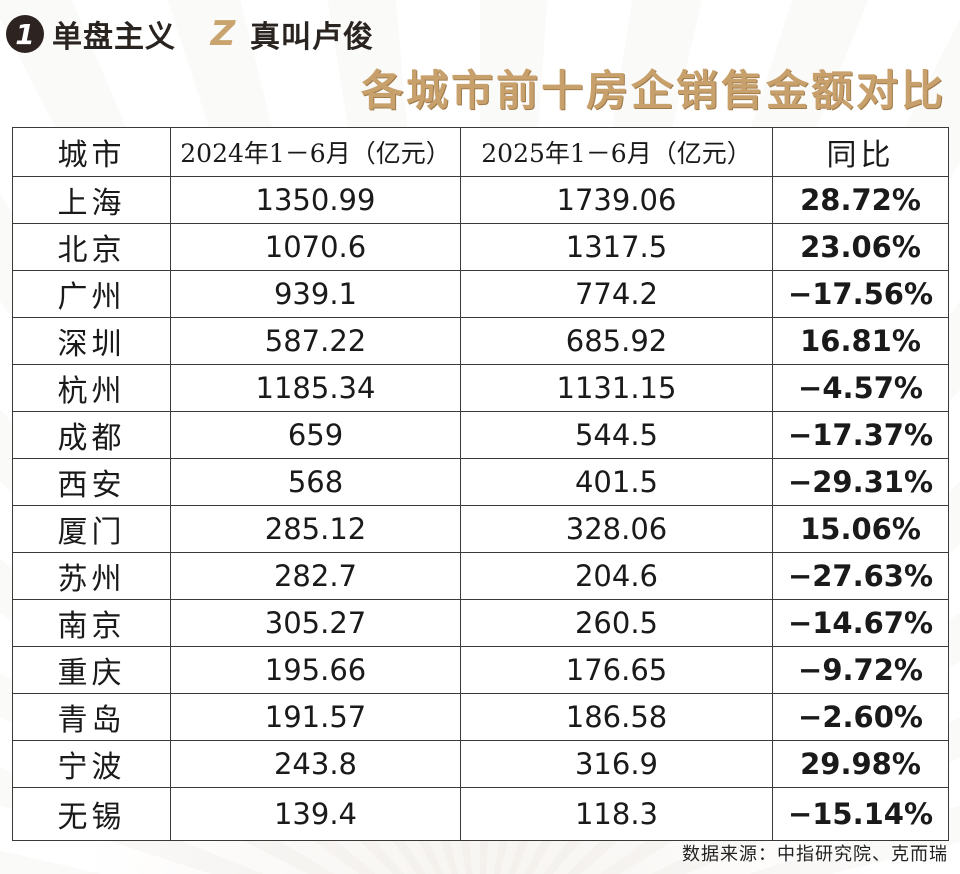 Image resolution: width=960 pixels, height=874 pixels. I want to click on table-row: 厦门 285.12 328.06 15.06%, so click(480, 529).